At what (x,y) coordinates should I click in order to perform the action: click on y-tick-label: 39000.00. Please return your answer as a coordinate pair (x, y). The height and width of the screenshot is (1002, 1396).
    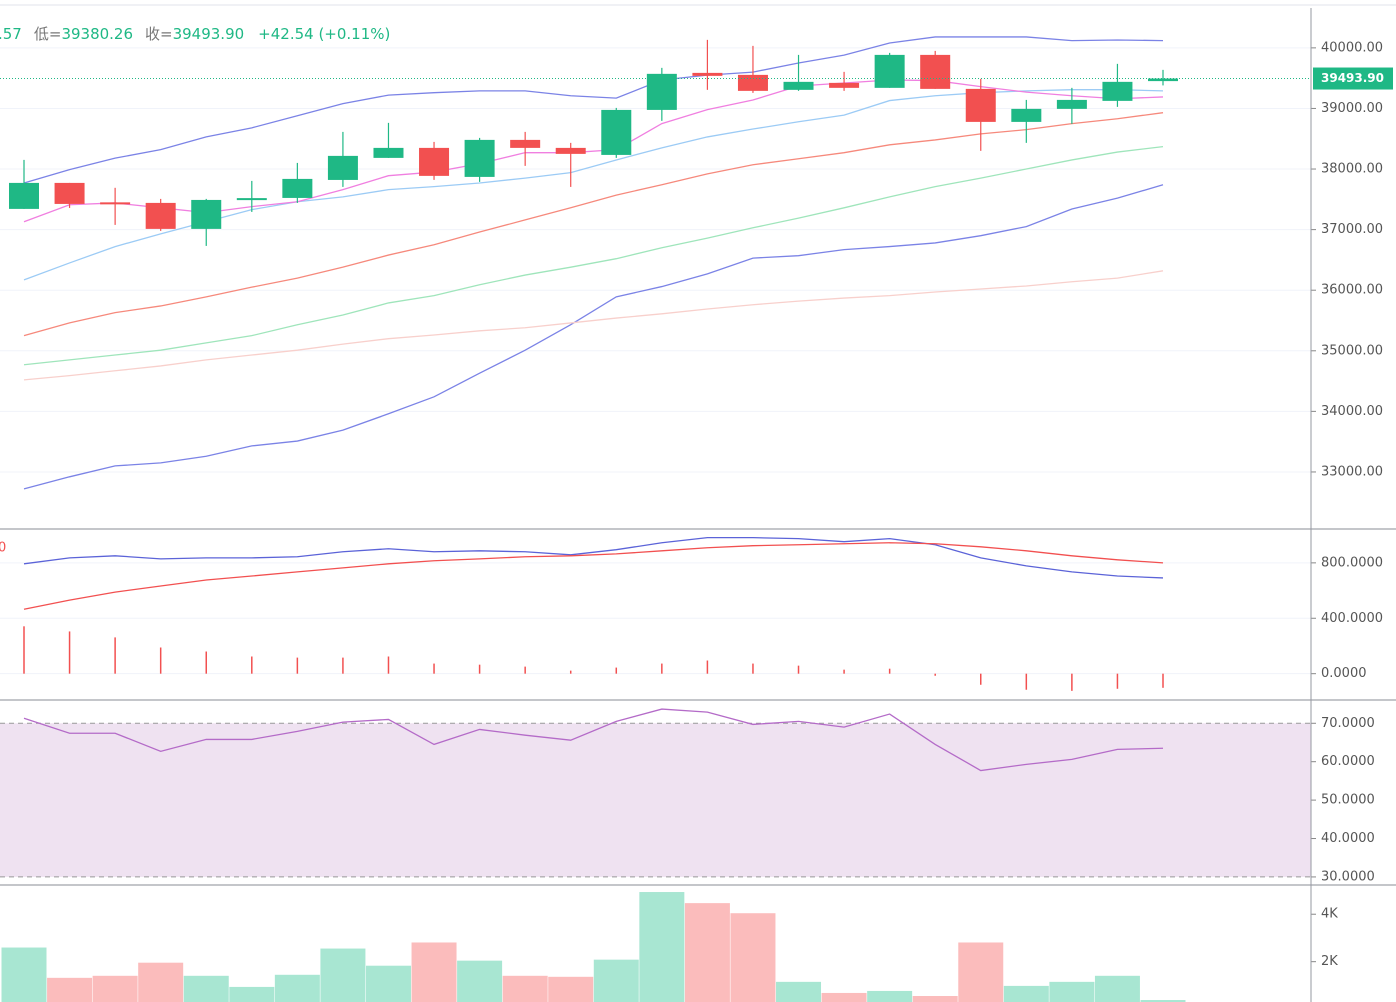
    Looking at the image, I should click on (1352, 108).